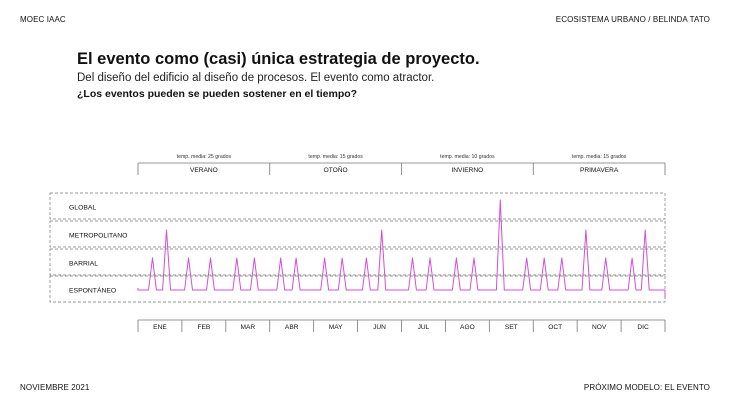 The width and height of the screenshot is (730, 411). Describe the element at coordinates (599, 170) in the screenshot. I see `season-name-label: PRIMAVERA` at that location.